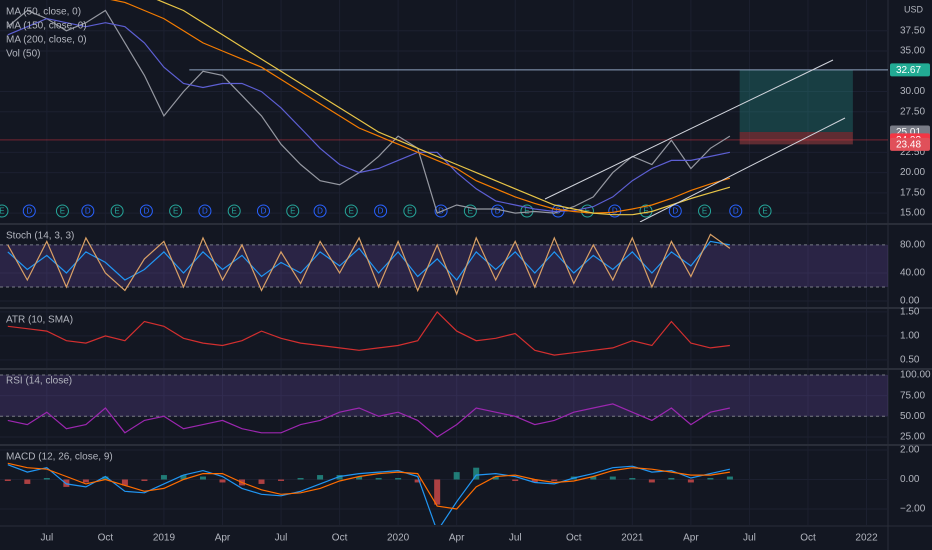  Describe the element at coordinates (910, 450) in the screenshot. I see `y-tick-label: 2.00` at that location.